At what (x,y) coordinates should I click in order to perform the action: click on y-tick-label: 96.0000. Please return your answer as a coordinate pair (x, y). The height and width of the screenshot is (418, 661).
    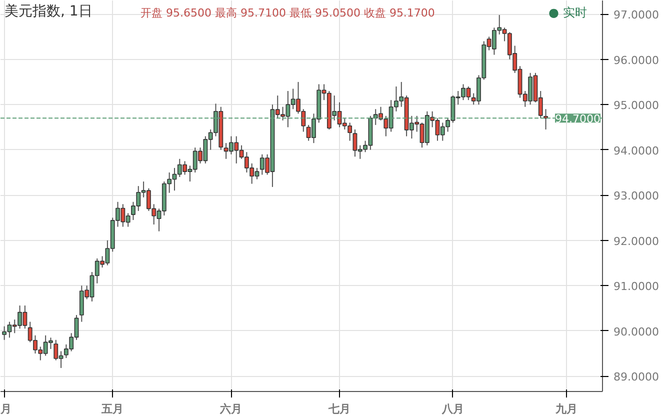
    Looking at the image, I should click on (636, 60).